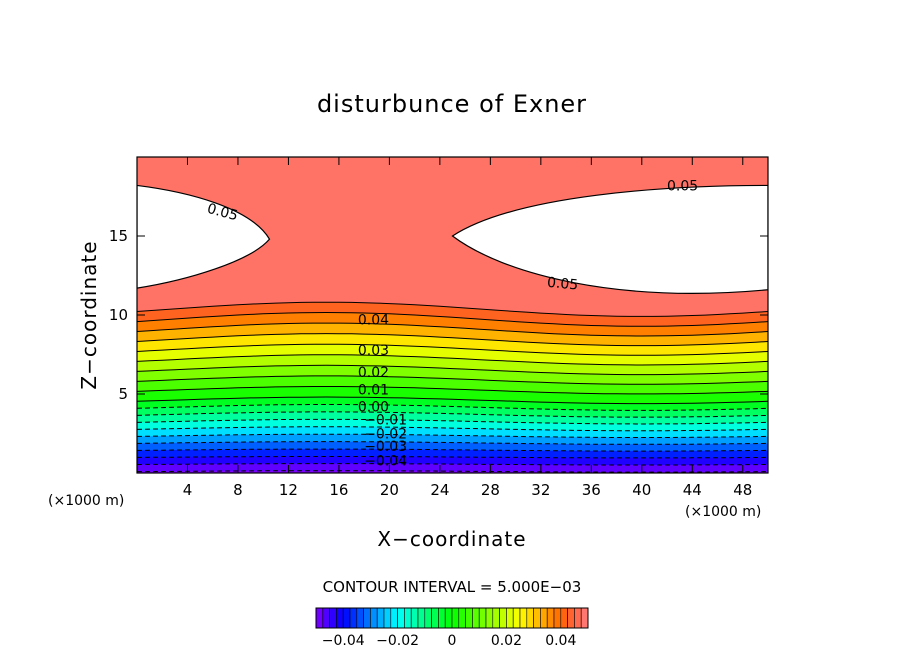 This screenshot has width=904, height=654. Describe the element at coordinates (118, 315) in the screenshot. I see `y-tick-label: 10` at that location.